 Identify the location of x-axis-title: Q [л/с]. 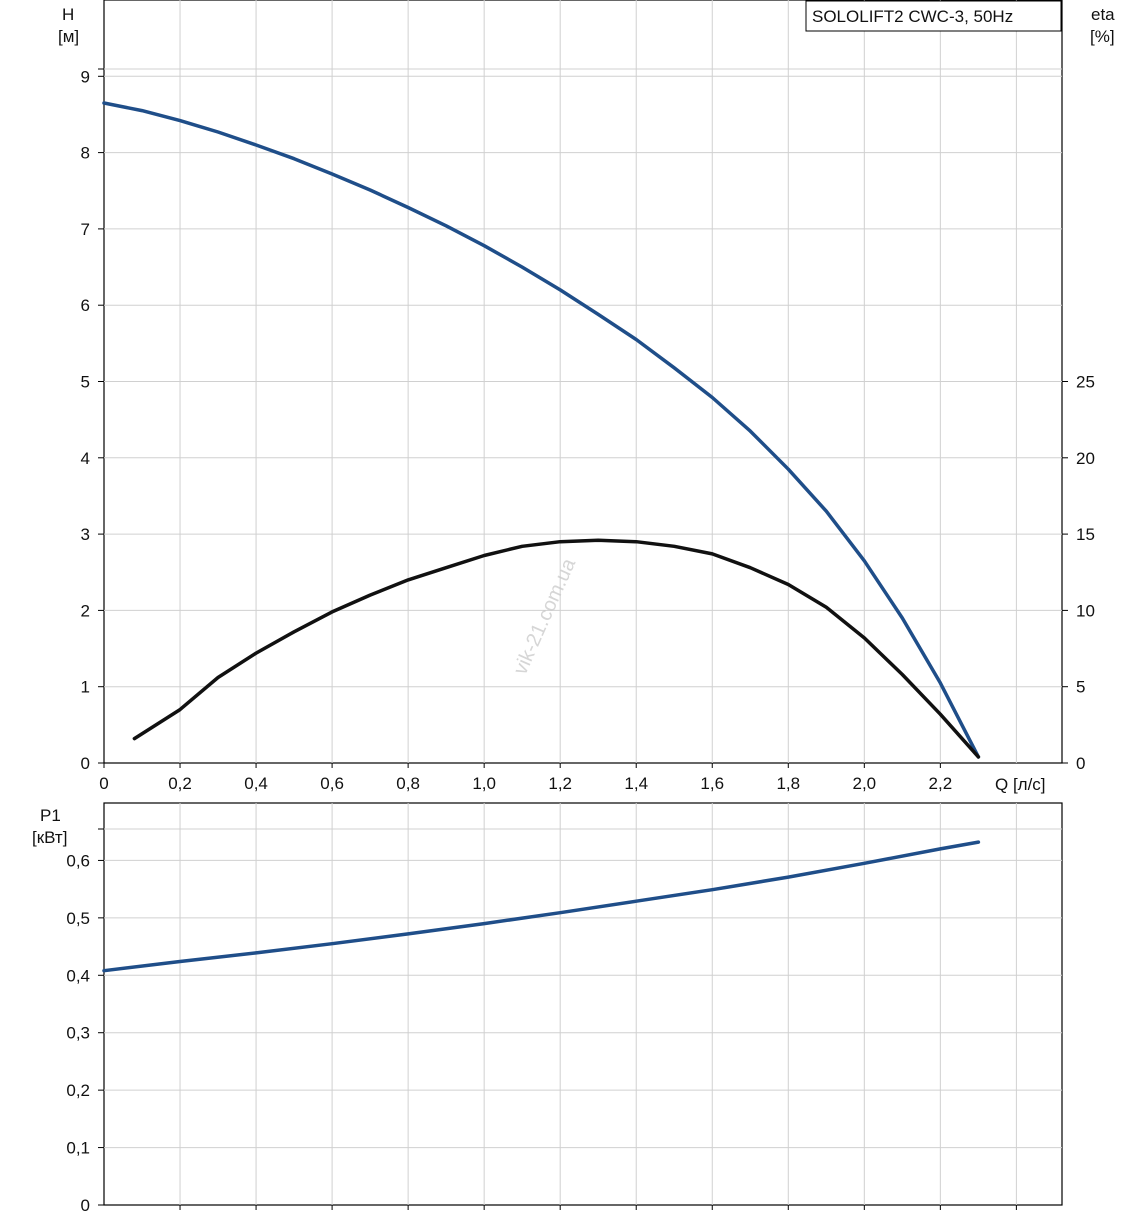
(1020, 784).